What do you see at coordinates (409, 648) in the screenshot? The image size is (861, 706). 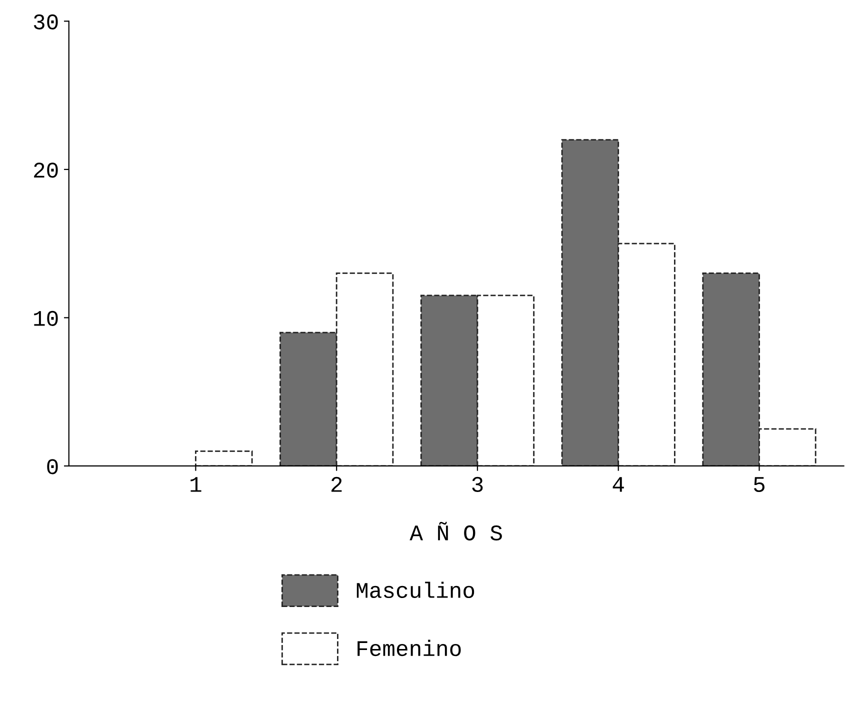 I see `legend-label: Femenino` at bounding box center [409, 648].